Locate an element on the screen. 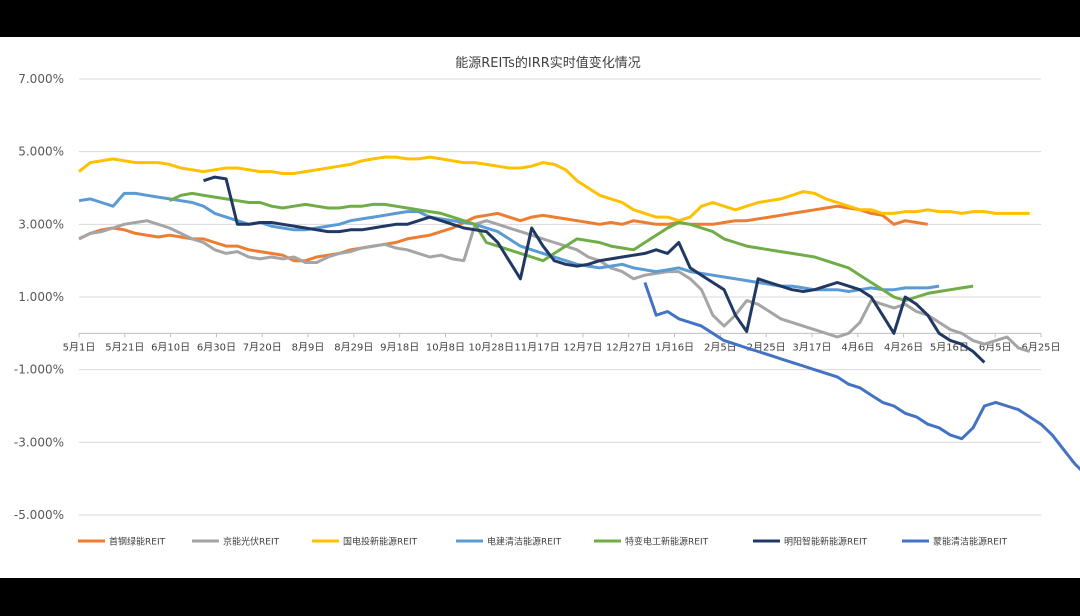 This screenshot has width=1080, height=616. x-tick-label: 8月29日 is located at coordinates (353, 347).